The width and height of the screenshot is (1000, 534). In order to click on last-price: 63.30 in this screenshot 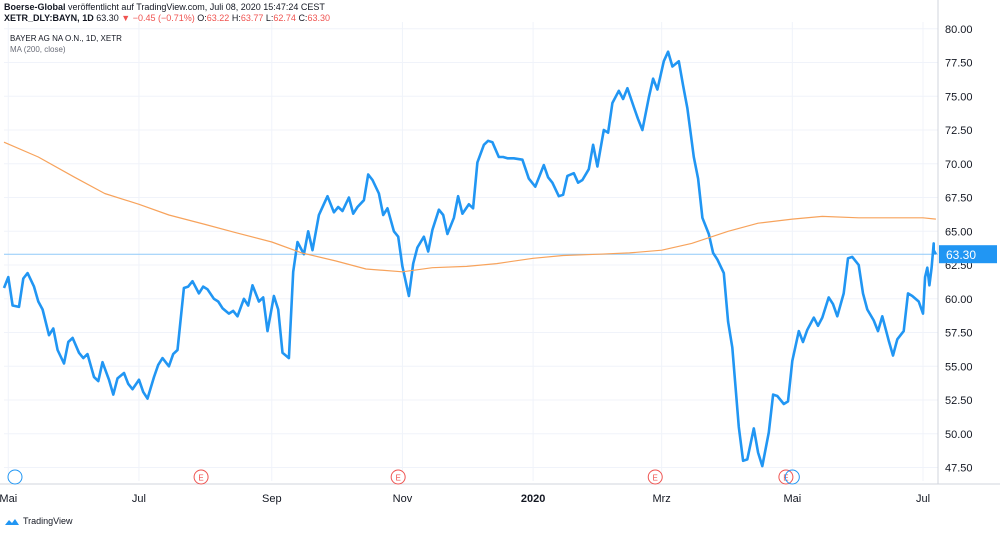, I will do `click(107, 18)`.